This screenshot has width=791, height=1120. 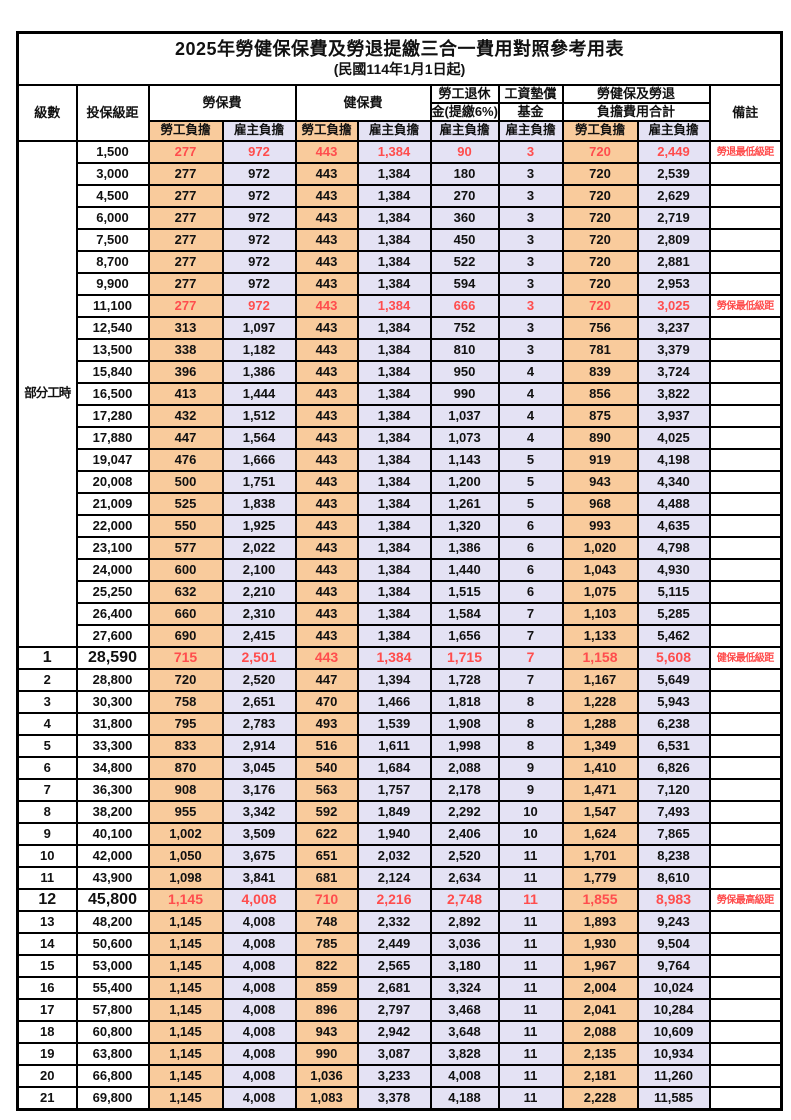 I want to click on total-employer-cell: 4,488, so click(x=673, y=504).